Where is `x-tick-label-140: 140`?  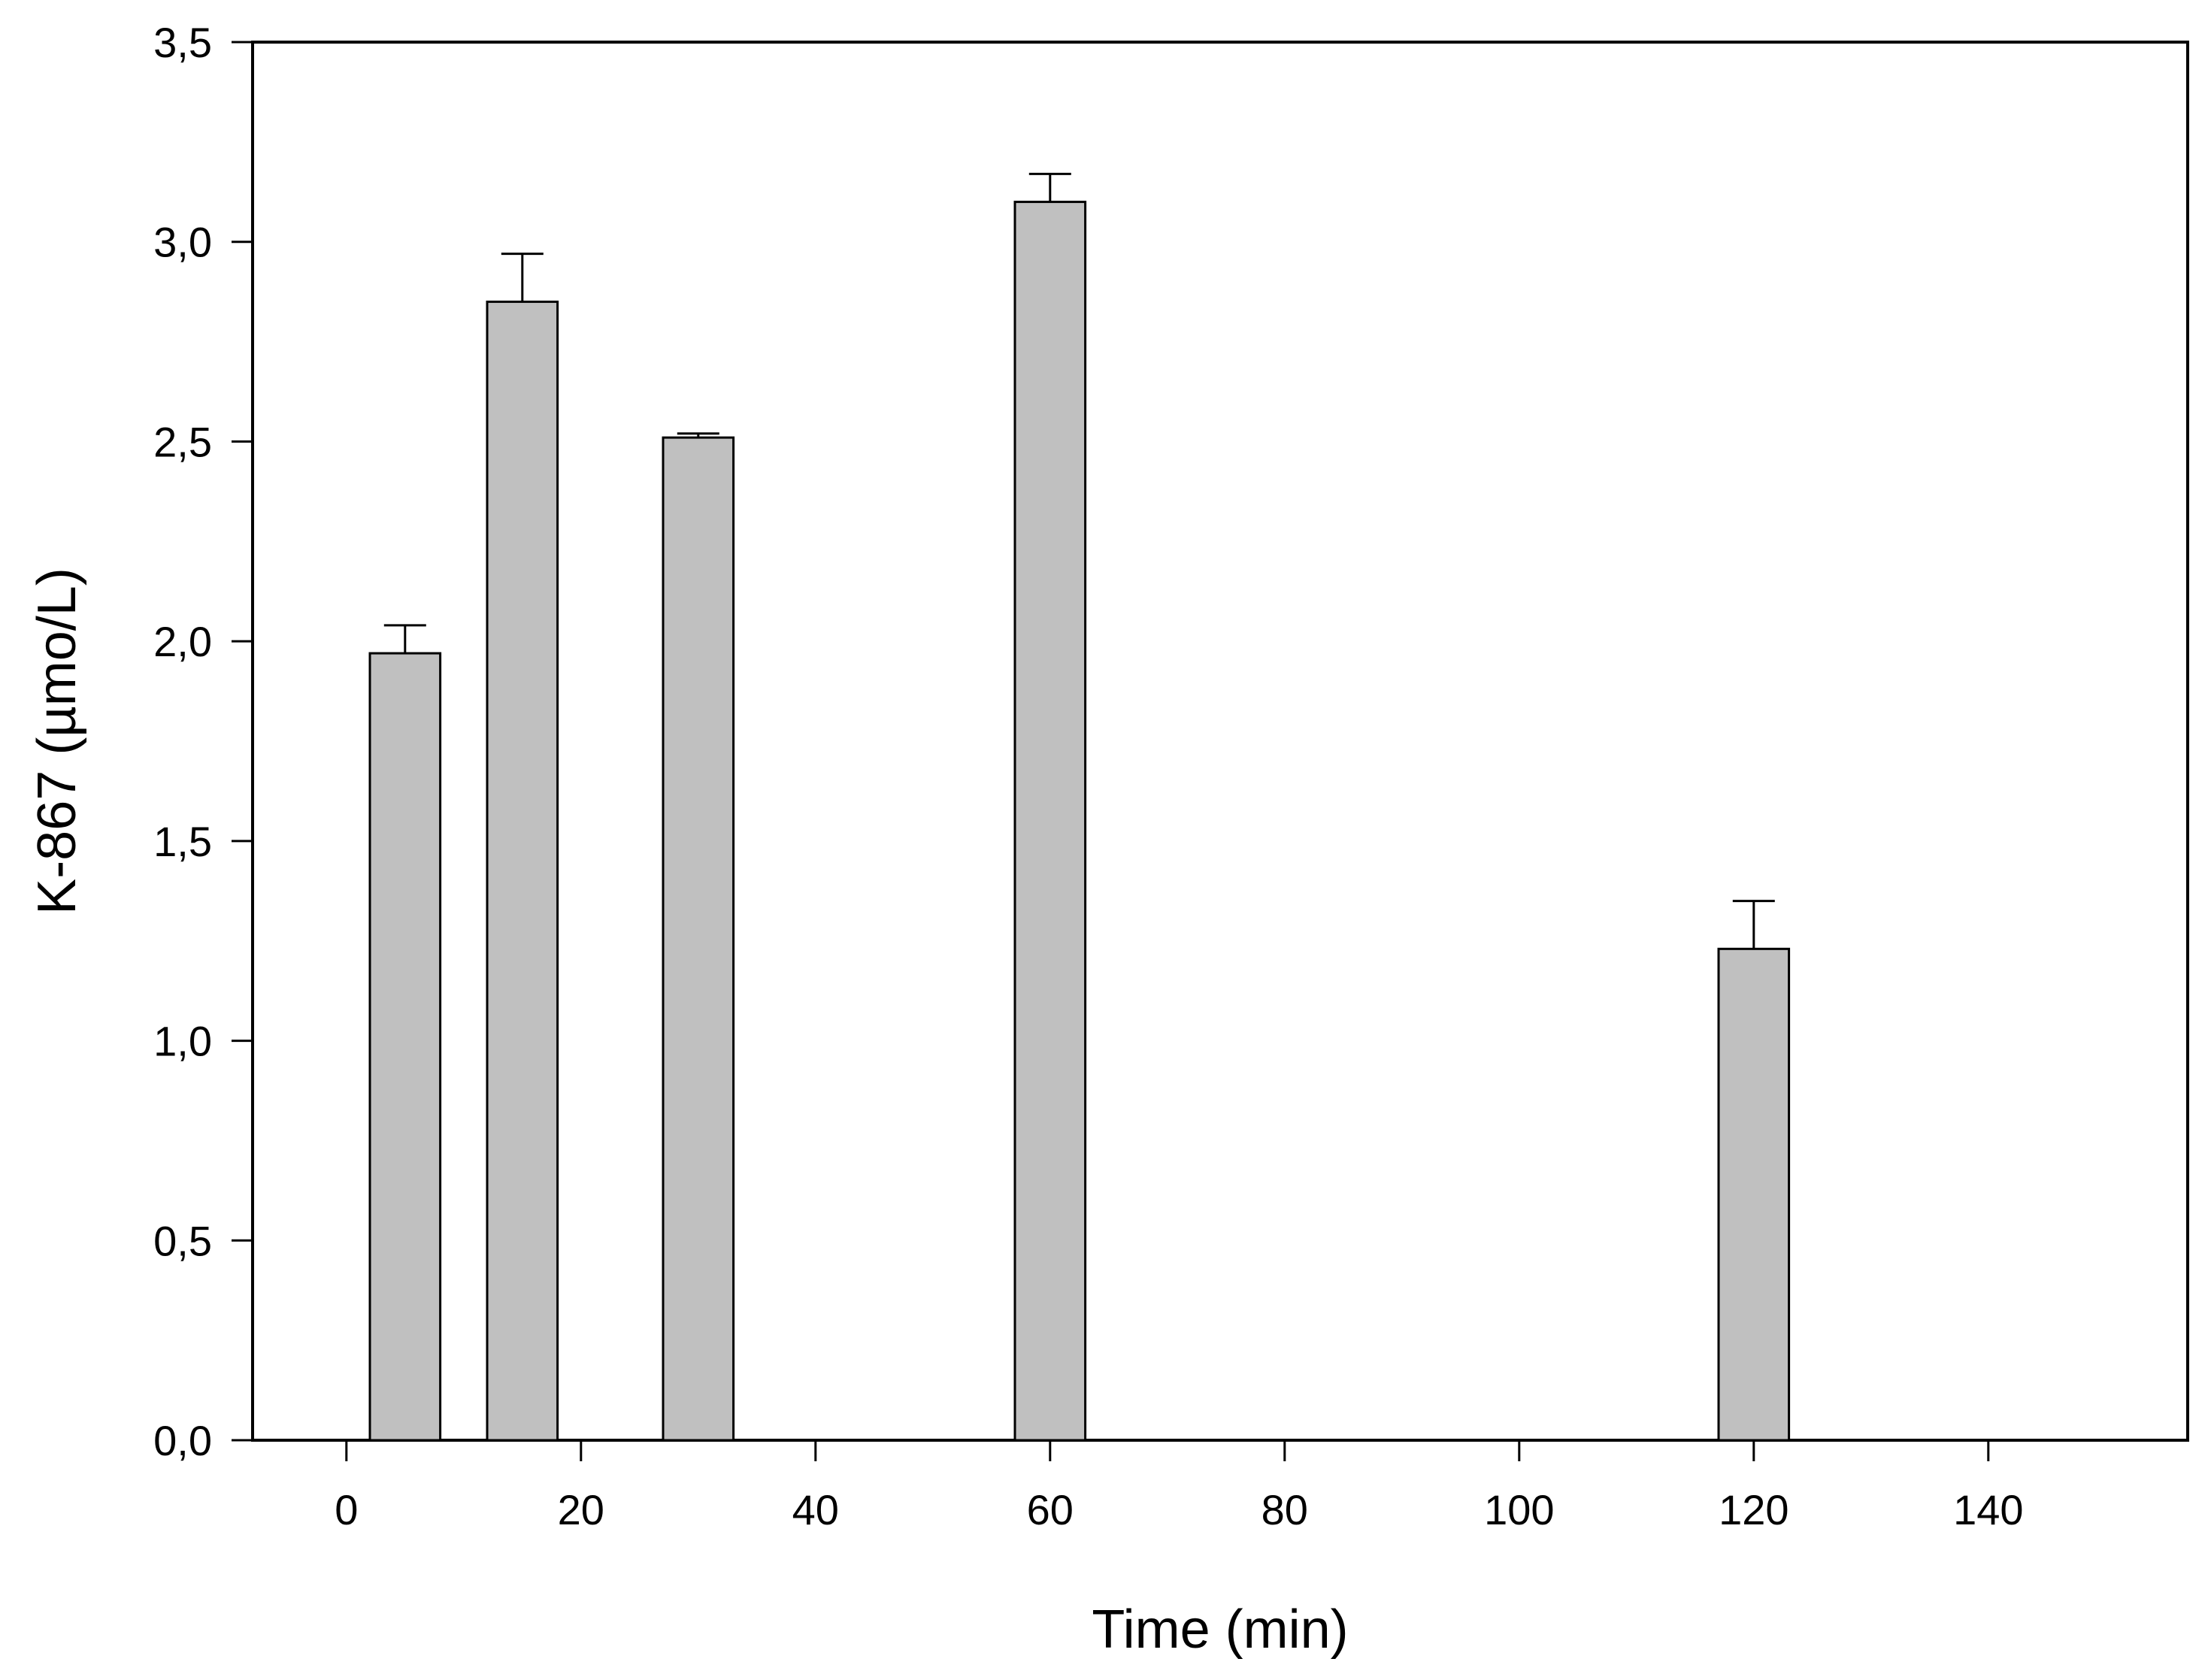 x-tick-label-140: 140 is located at coordinates (1988, 1509).